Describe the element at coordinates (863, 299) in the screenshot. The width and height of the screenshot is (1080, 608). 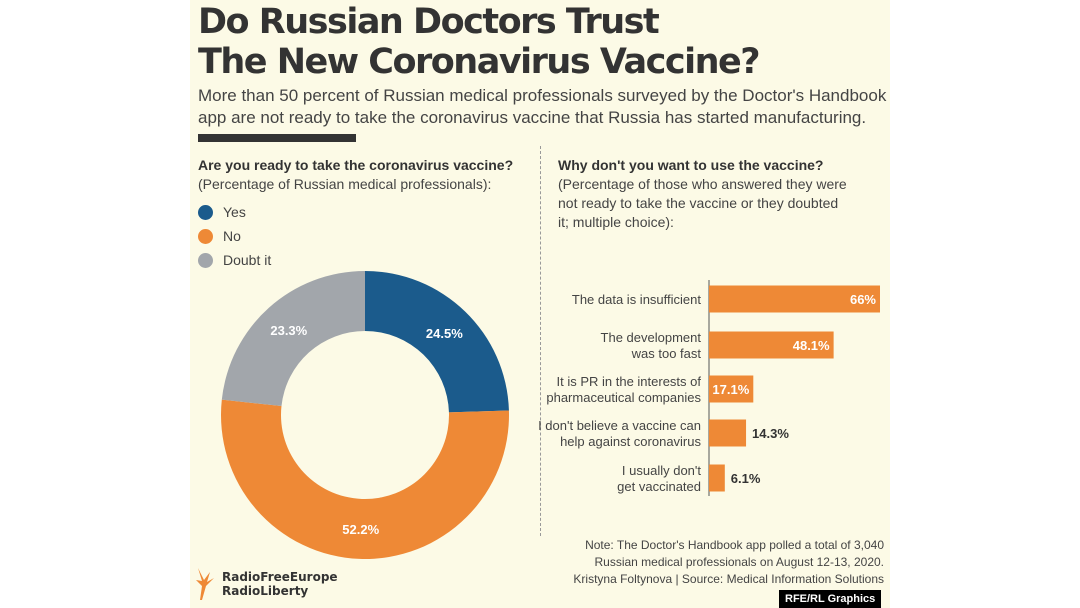
I see `bar-data-label: 66%` at that location.